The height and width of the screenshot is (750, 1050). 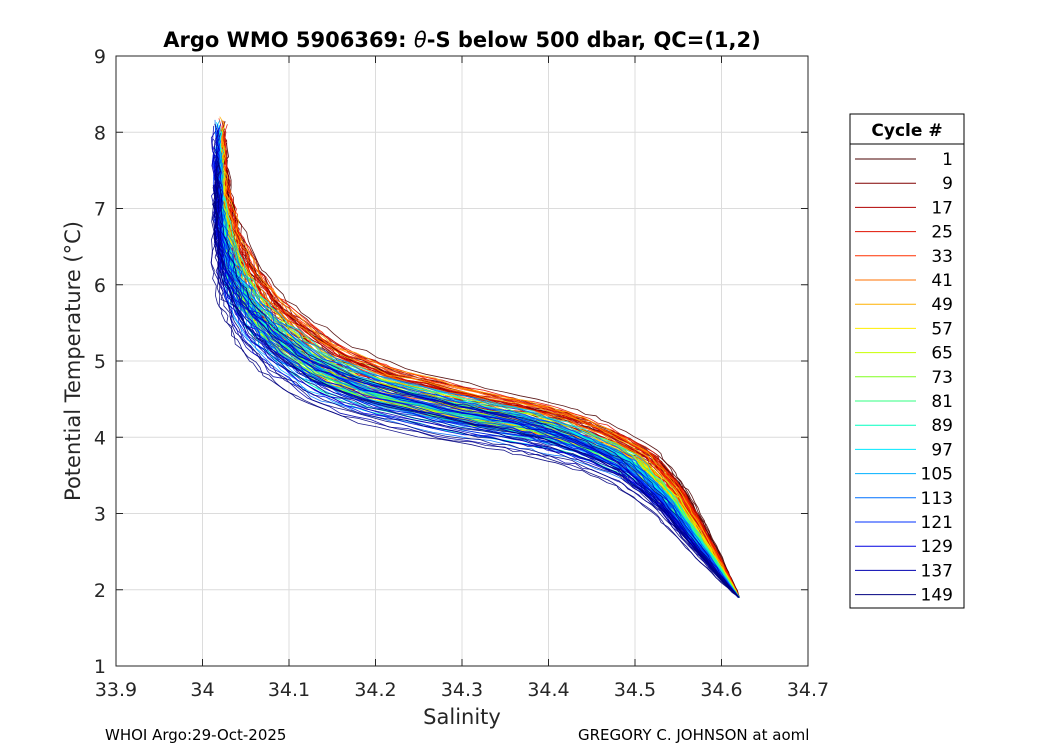 I want to click on legend-label: 105, so click(x=937, y=475).